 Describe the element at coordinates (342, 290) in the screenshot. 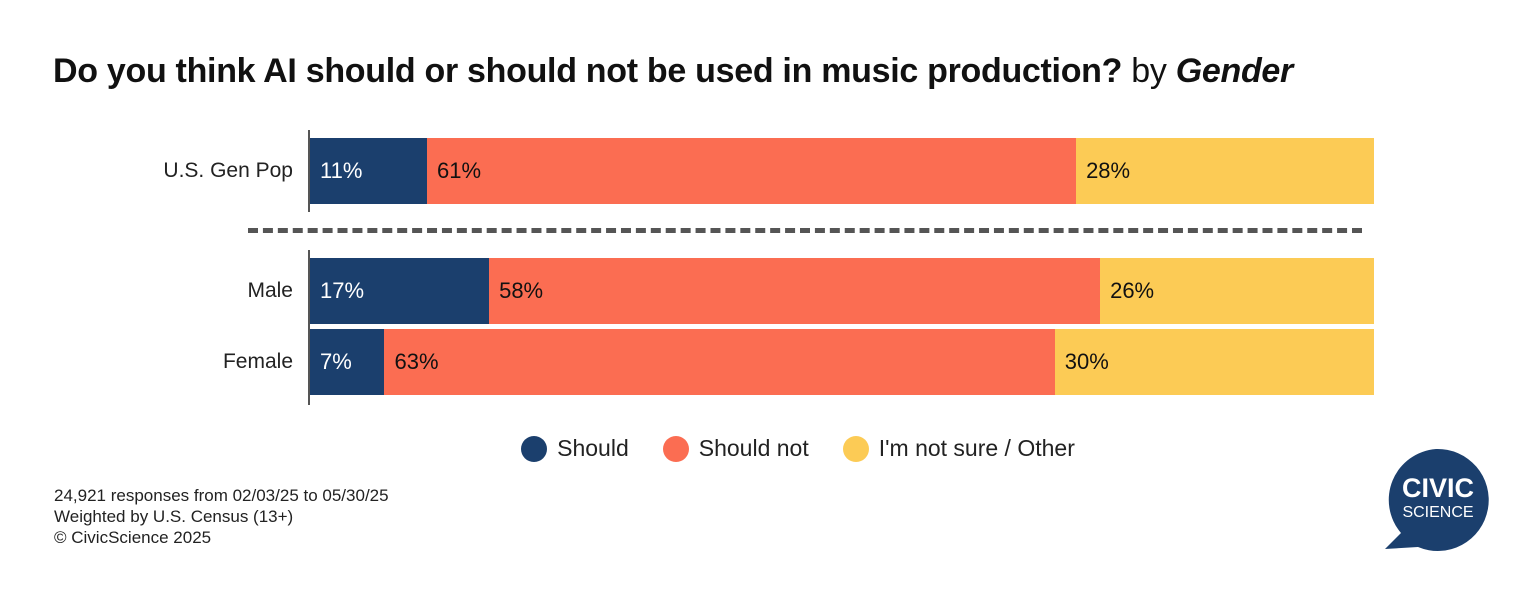

I see `data-label: 17%` at that location.